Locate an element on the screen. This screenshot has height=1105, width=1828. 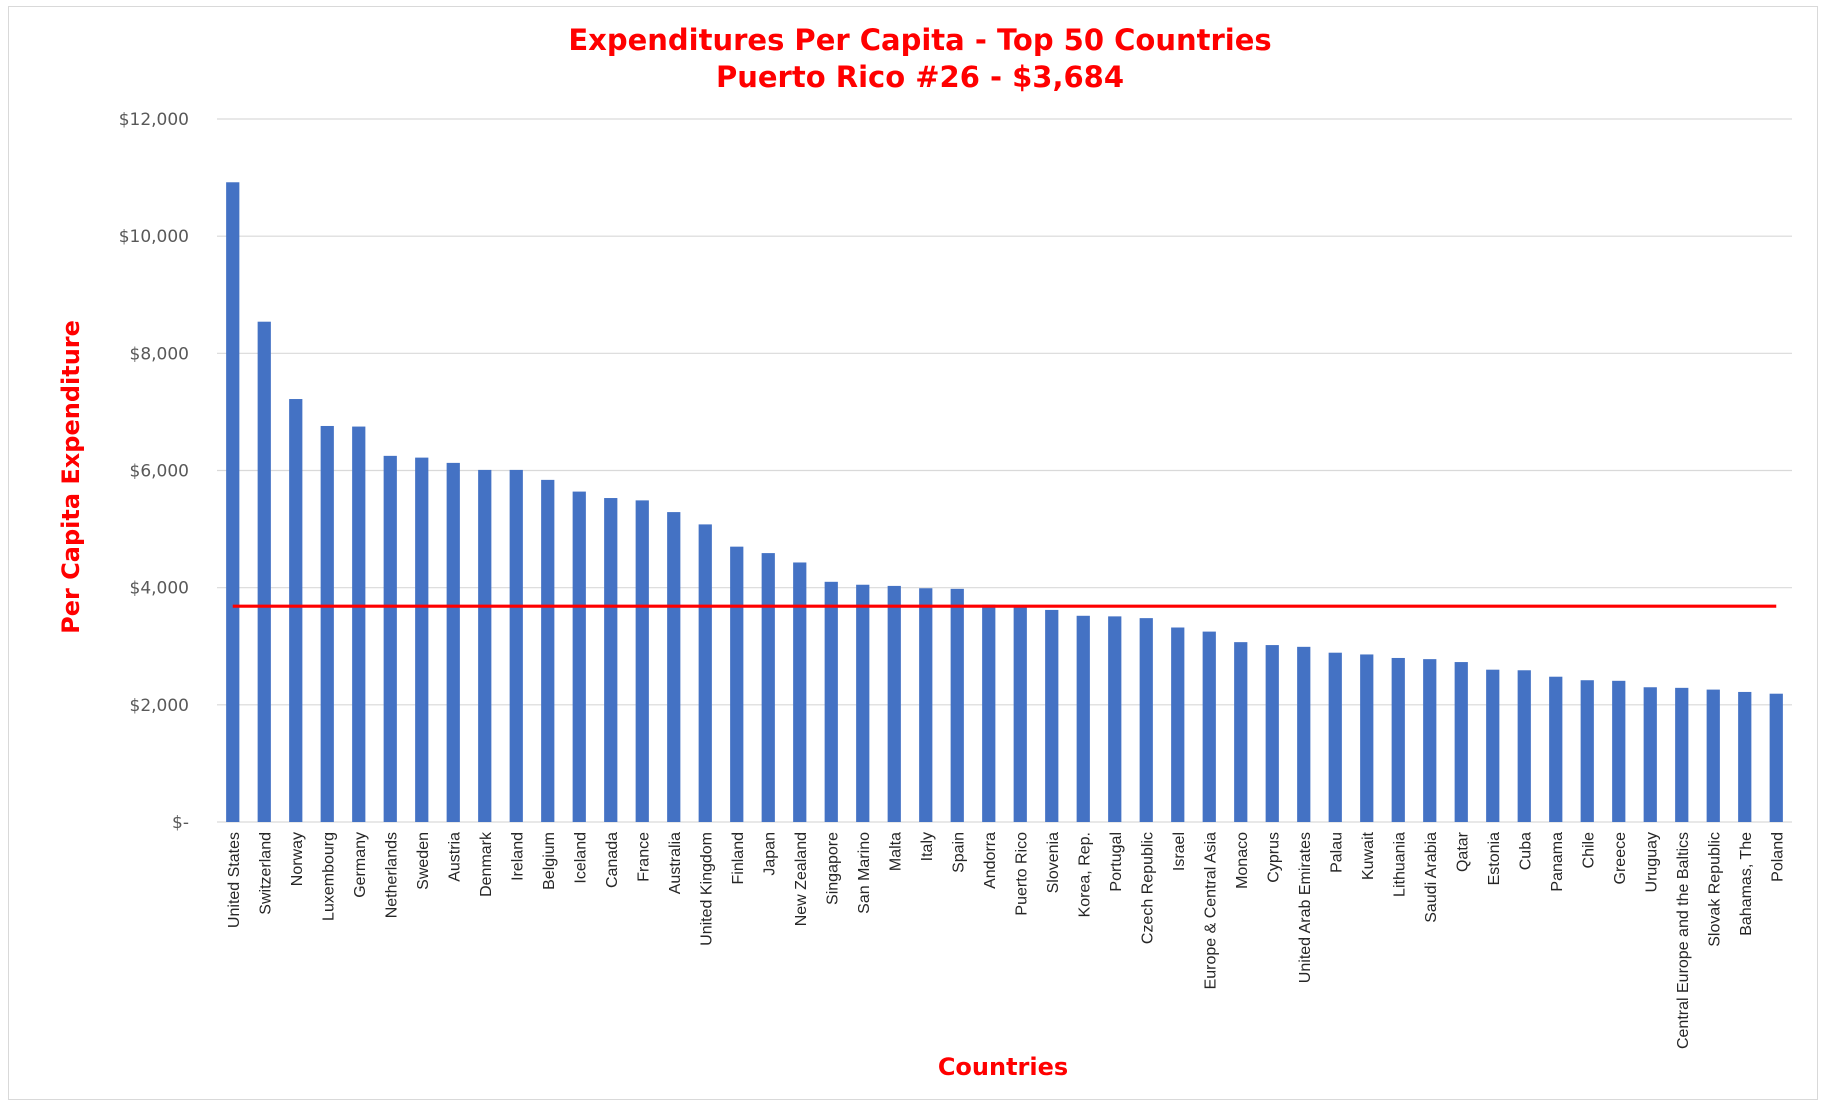
x-tick-label: Switzerland is located at coordinates (265, 873).